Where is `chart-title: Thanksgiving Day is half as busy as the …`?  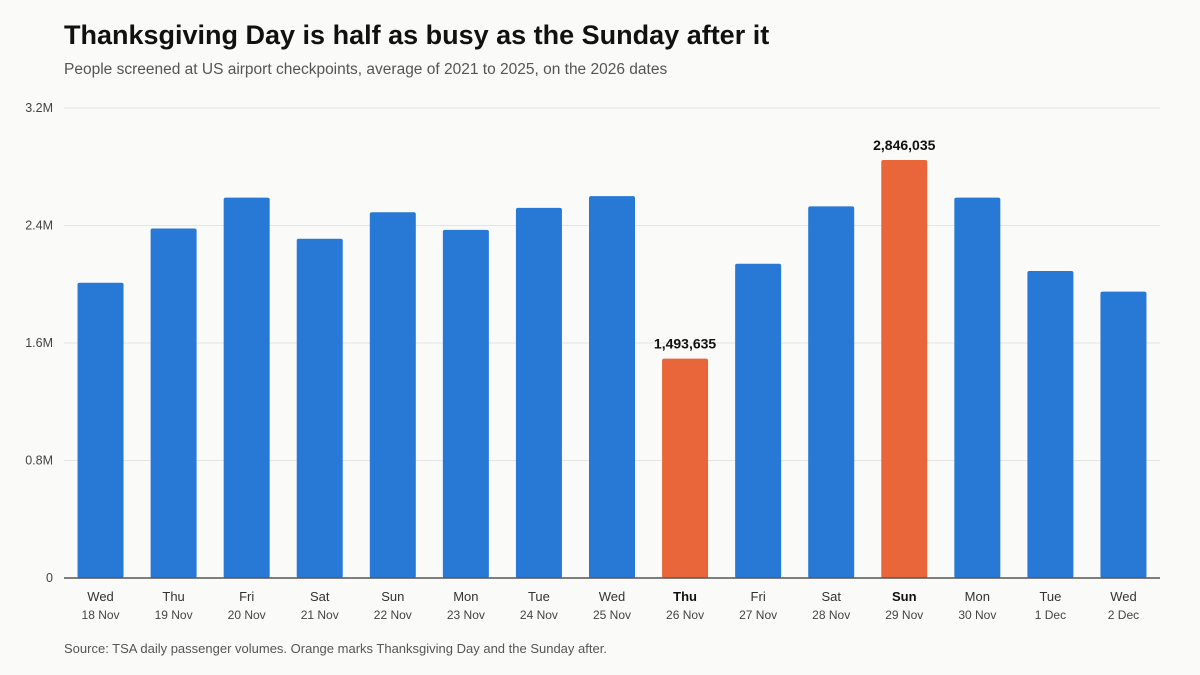
chart-title: Thanksgiving Day is half as busy as the … is located at coordinates (417, 35).